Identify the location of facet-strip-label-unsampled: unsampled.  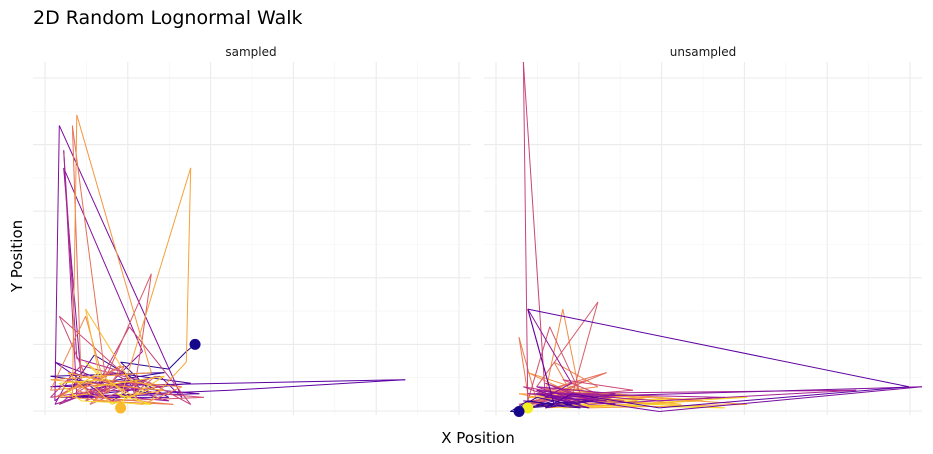
(703, 52).